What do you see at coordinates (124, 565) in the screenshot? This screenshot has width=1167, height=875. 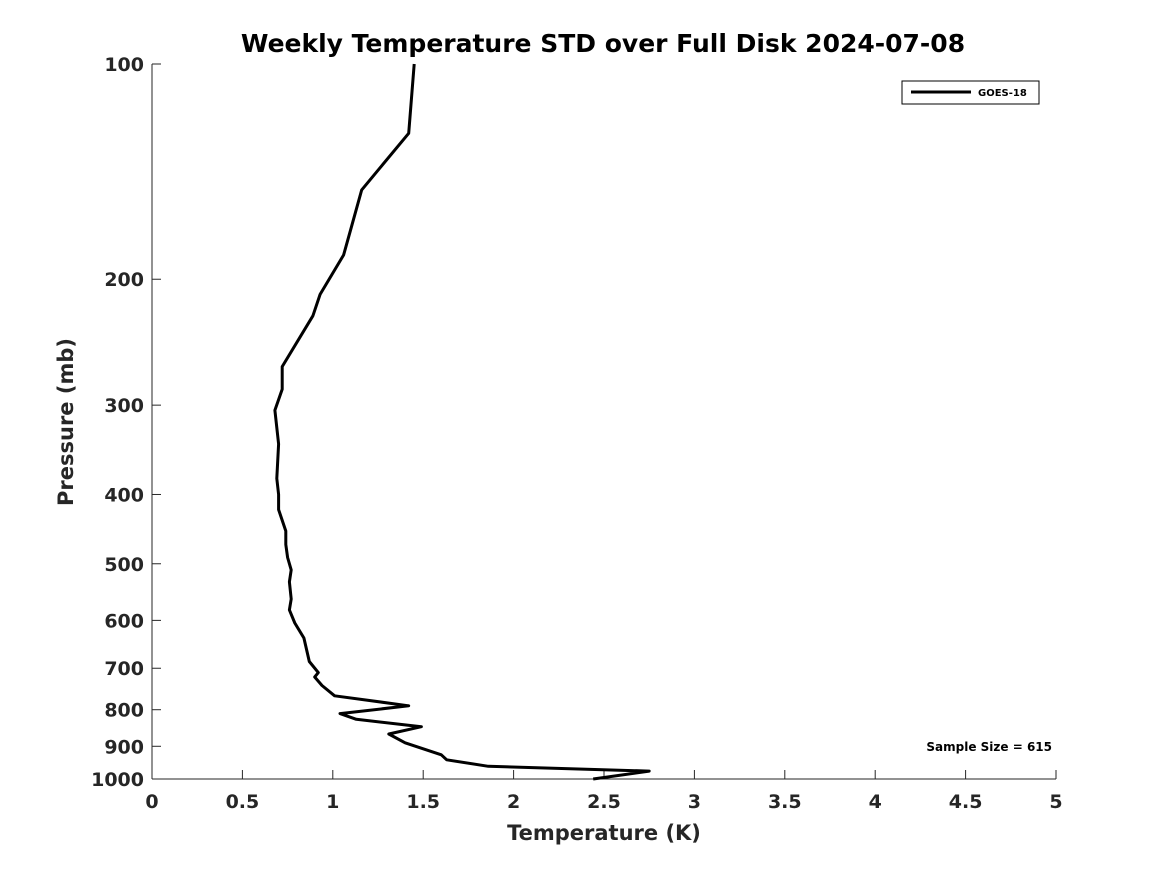 I see `y-tick-label: 500` at bounding box center [124, 565].